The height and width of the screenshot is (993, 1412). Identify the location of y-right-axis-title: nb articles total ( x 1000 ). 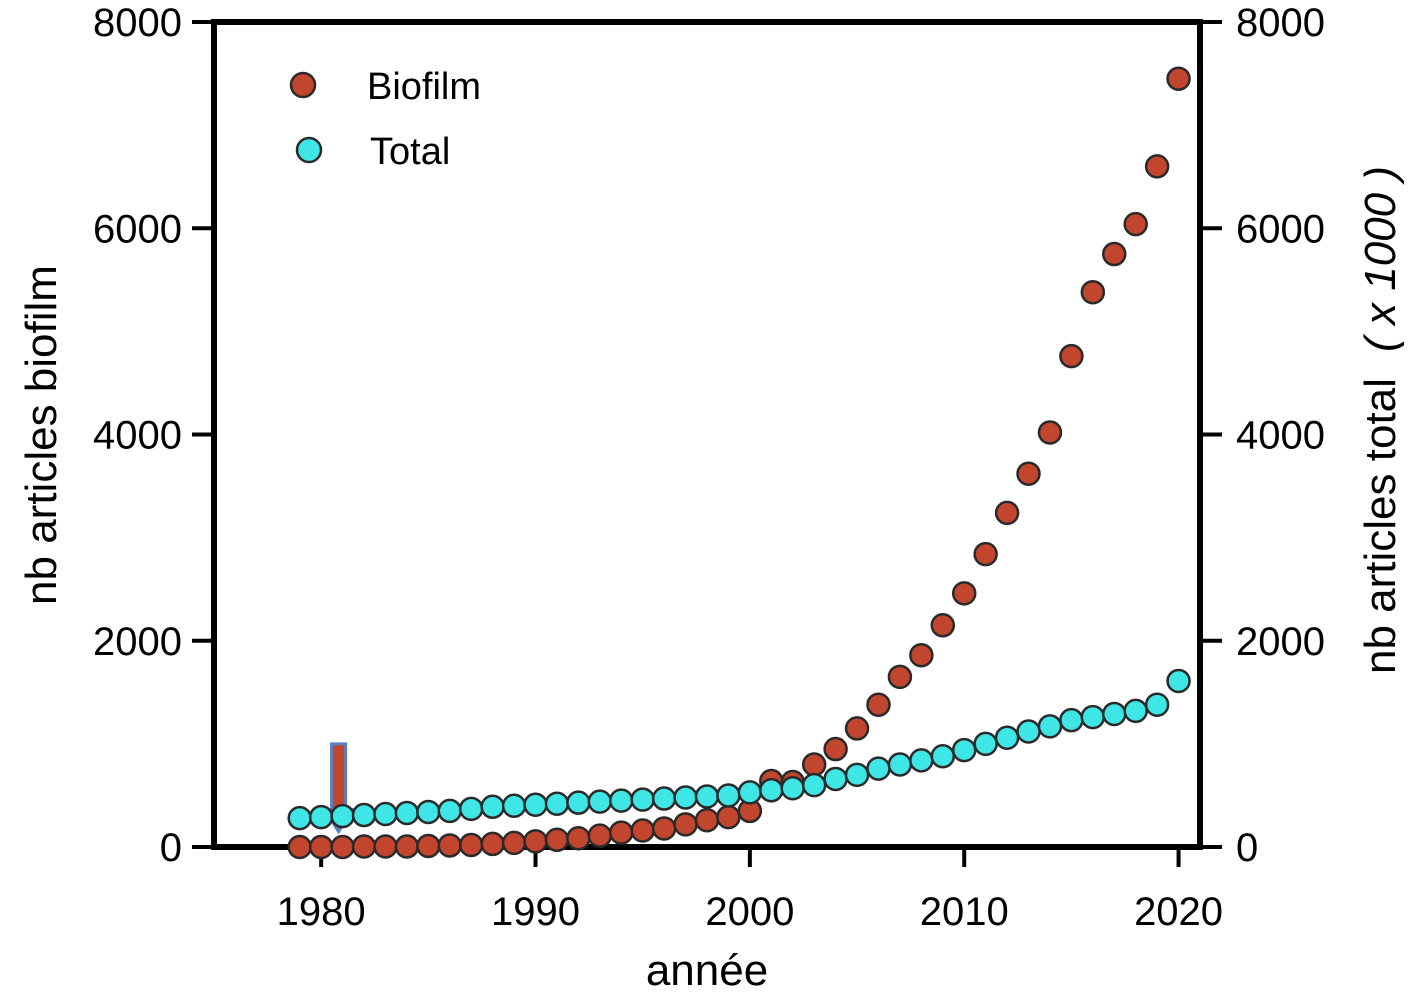
(1380, 420).